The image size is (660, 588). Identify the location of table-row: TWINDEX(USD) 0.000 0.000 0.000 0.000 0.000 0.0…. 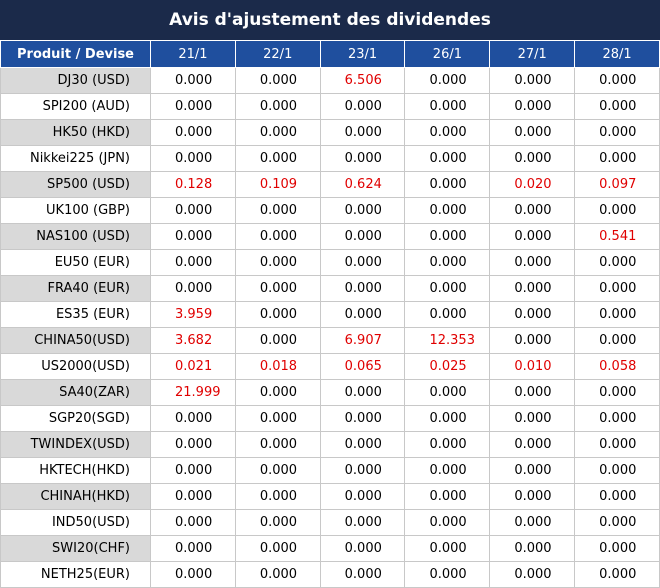
(330, 444).